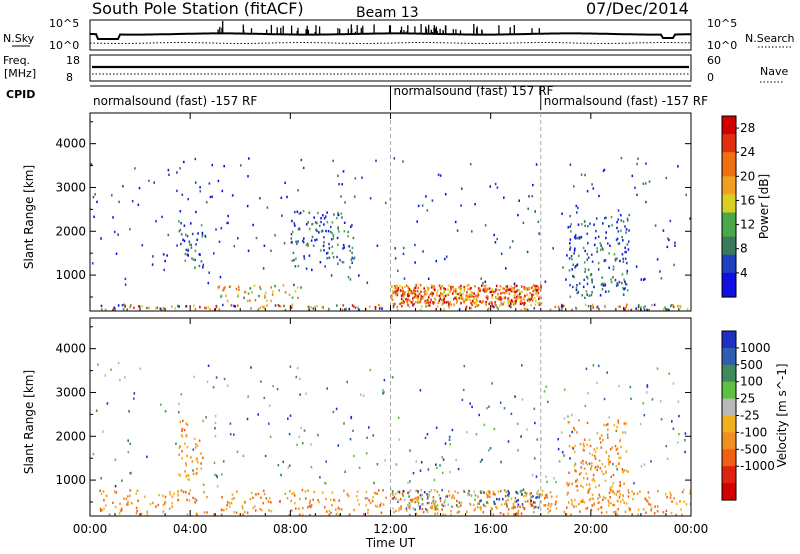  Describe the element at coordinates (751, 382) in the screenshot. I see `colorbar-tick-label: 100` at that location.